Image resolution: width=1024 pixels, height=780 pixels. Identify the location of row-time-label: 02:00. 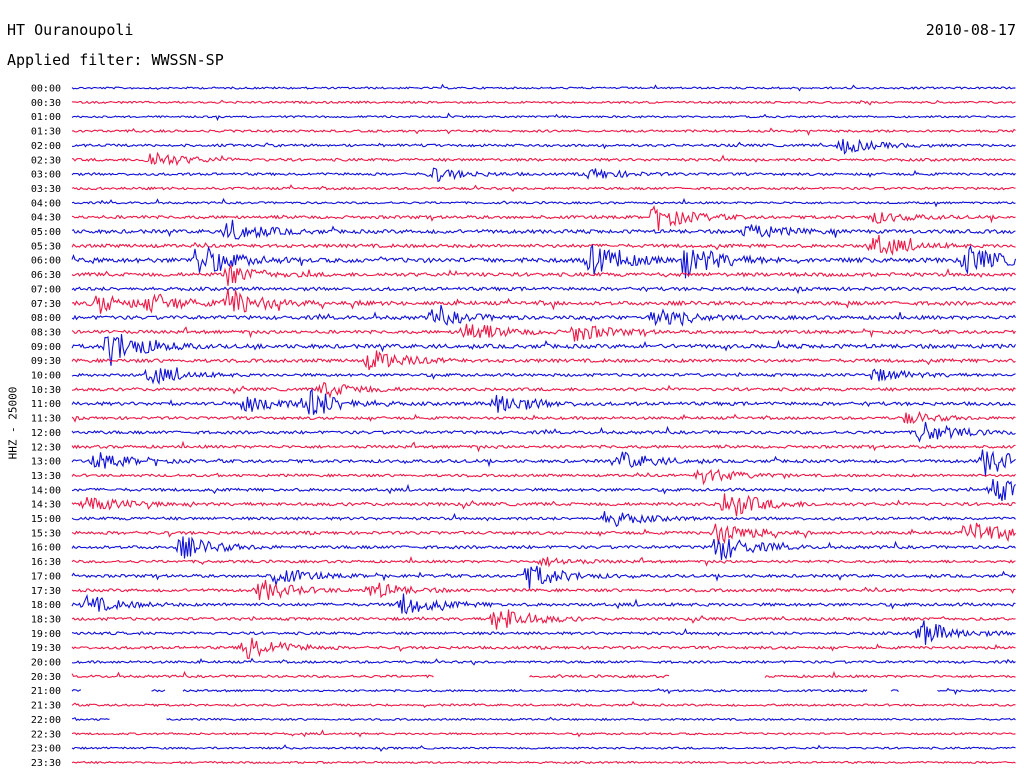
(46, 146).